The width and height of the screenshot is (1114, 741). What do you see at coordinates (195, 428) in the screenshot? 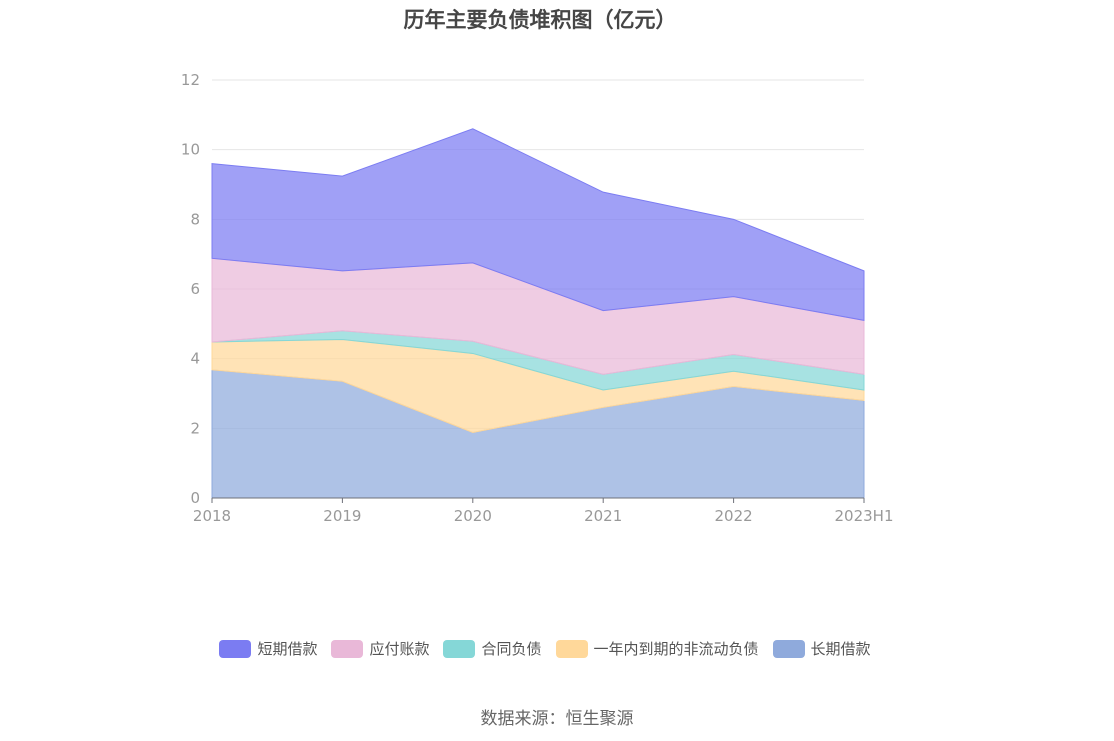
I see `y-tick-label: 2` at bounding box center [195, 428].